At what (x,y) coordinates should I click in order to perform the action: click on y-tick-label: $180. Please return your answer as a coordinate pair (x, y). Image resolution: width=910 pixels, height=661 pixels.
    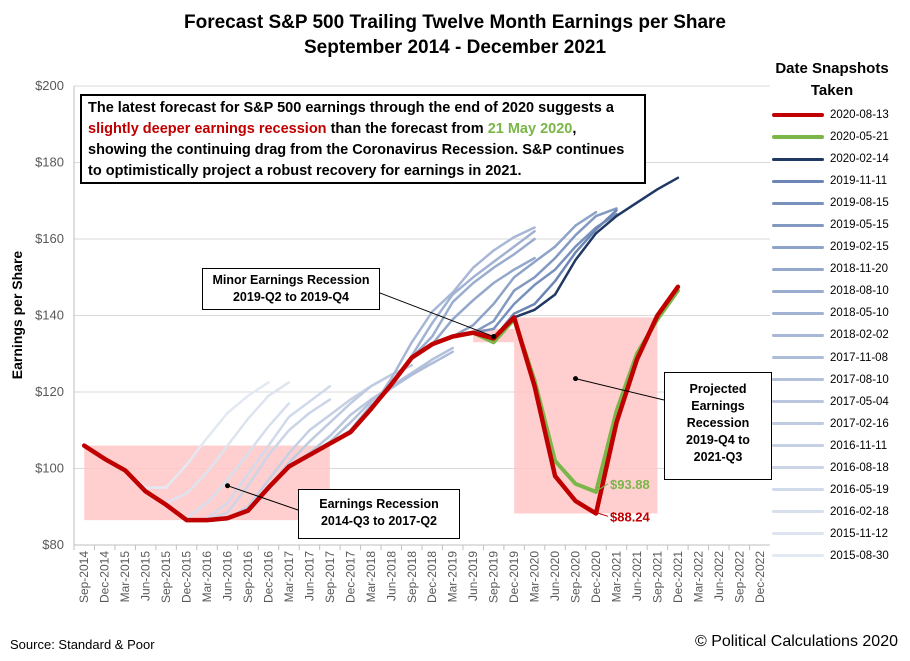
    Looking at the image, I should click on (49, 162).